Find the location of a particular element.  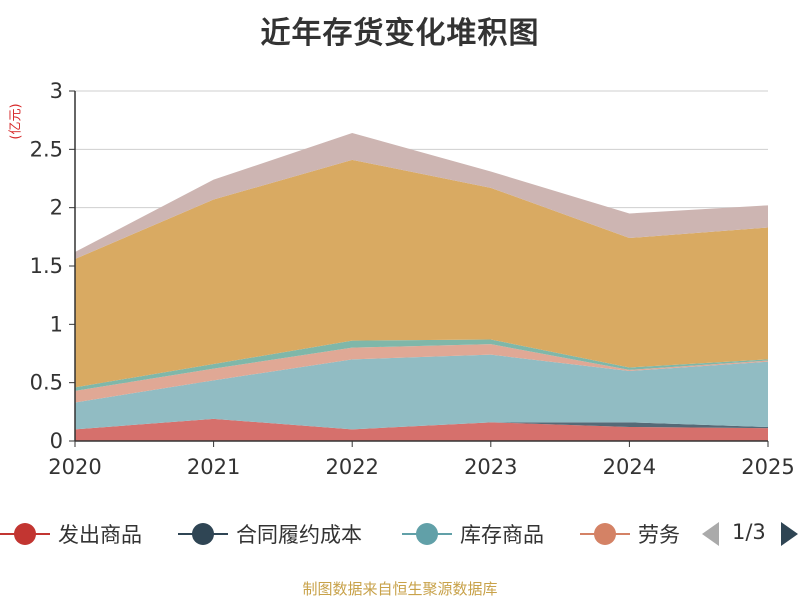

area-series-劳务 is located at coordinates (421, 373).